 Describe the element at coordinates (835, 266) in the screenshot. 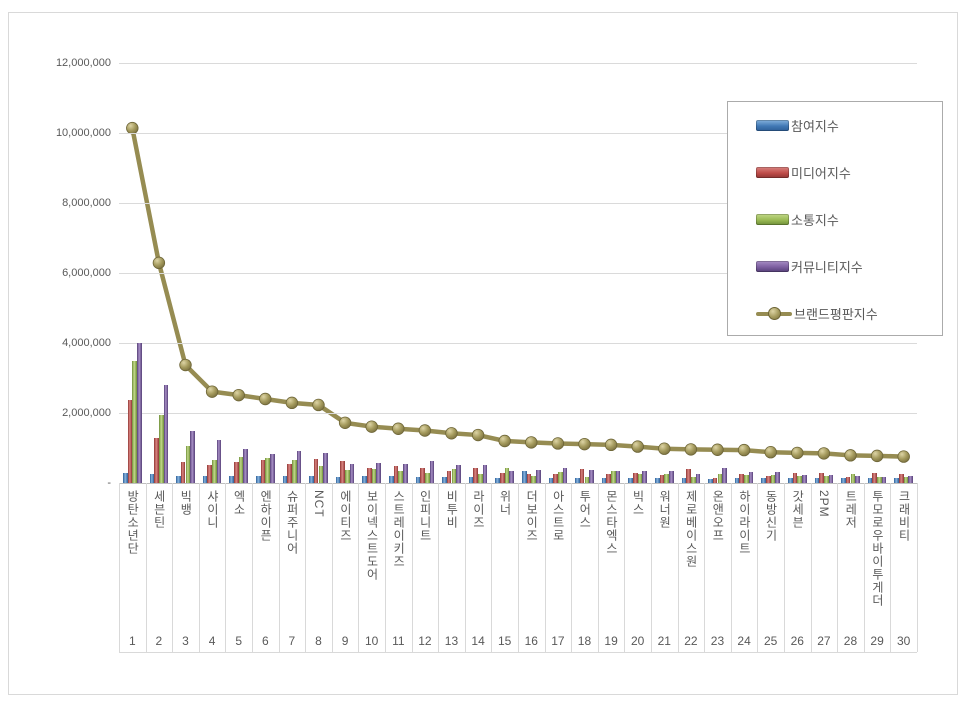

I see `legend-item-community-index: 커뮤니티지수` at that location.